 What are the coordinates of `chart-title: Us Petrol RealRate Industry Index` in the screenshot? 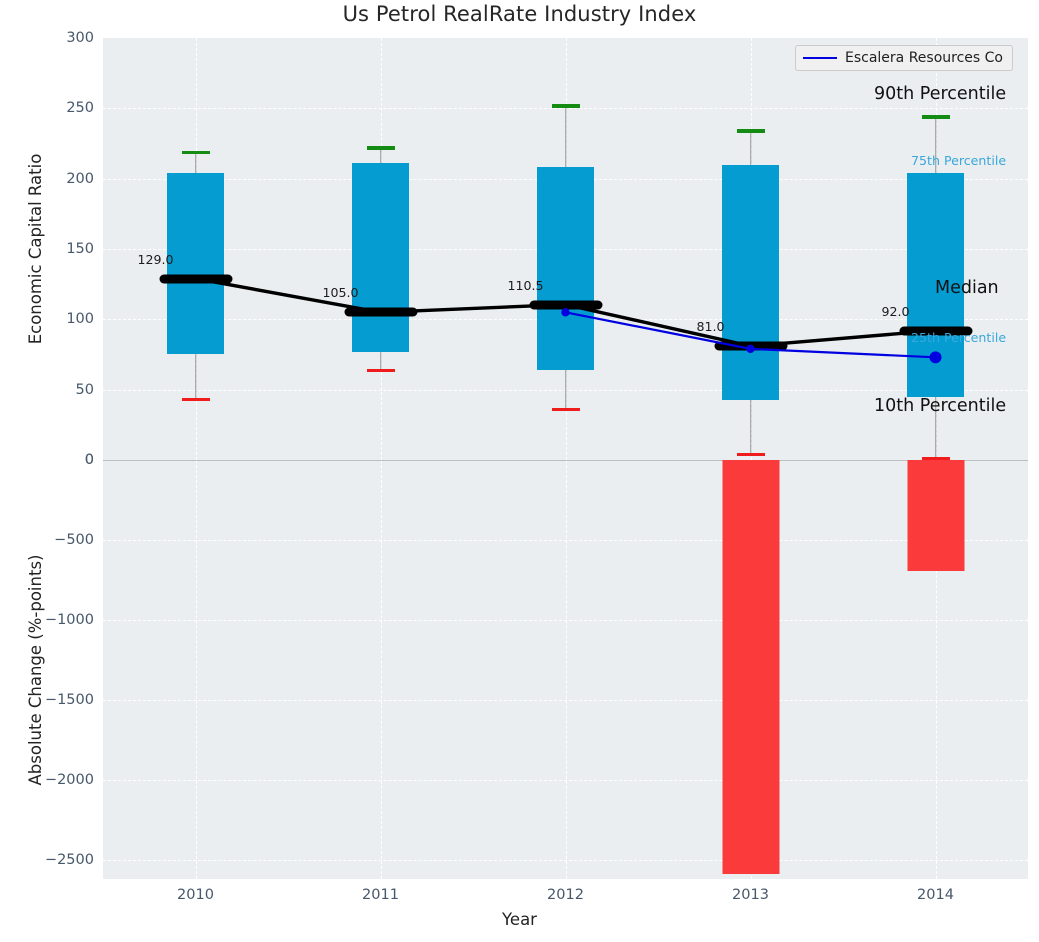 It's located at (519, 14).